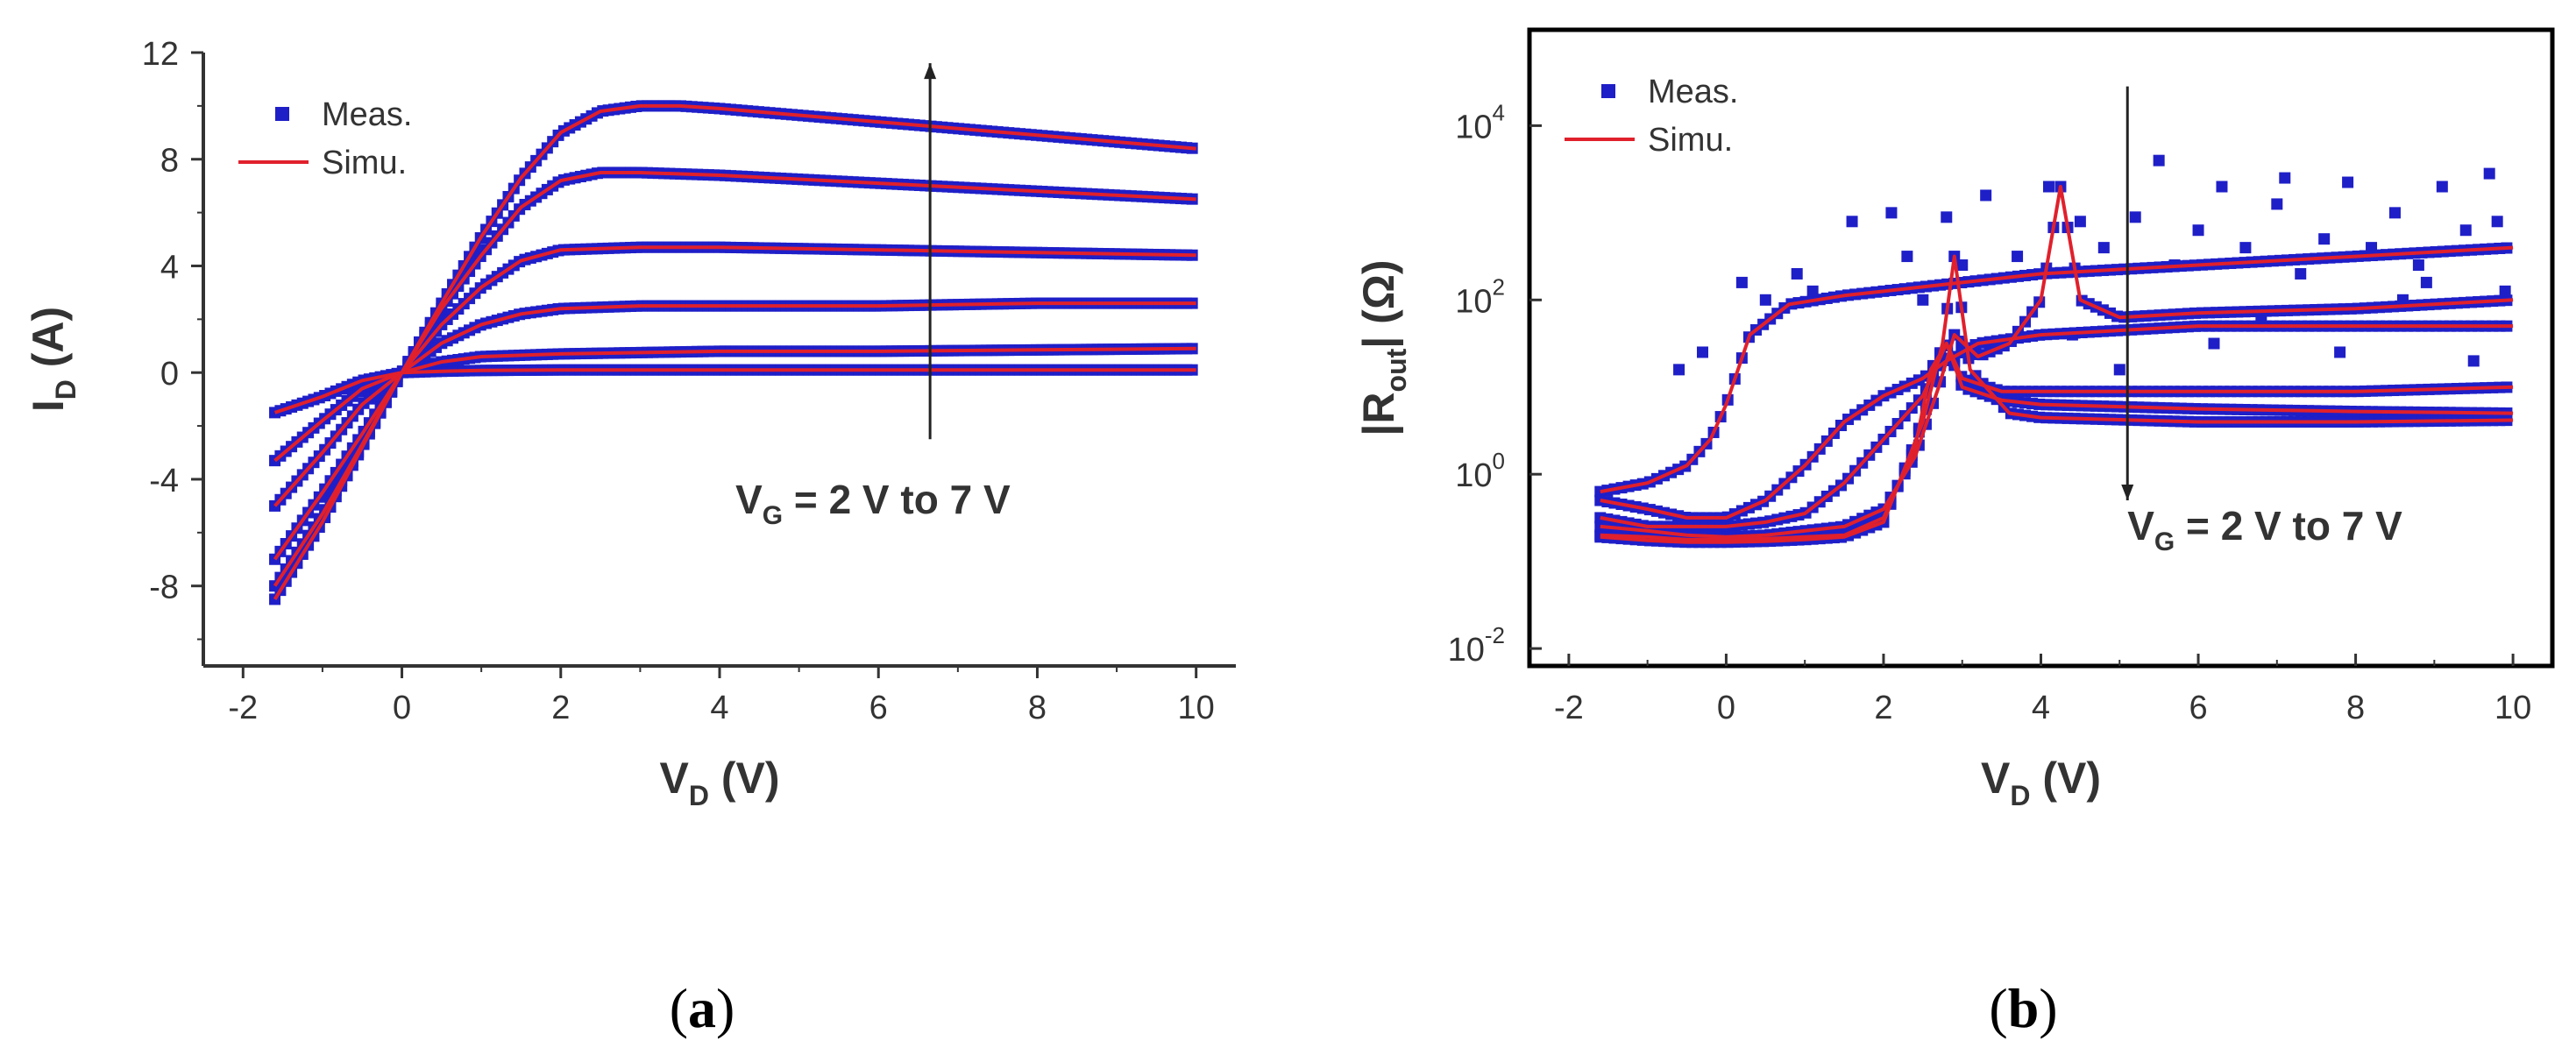 This screenshot has width=2576, height=1062. What do you see at coordinates (2127, 493) in the screenshot?
I see `vg-arrowhead` at bounding box center [2127, 493].